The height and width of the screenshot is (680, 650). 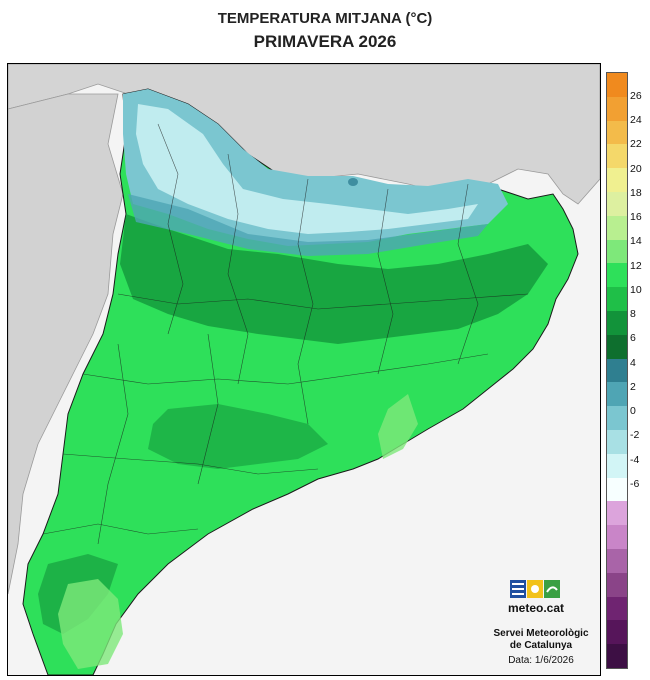 I want to click on legend-label: 0, so click(x=633, y=411).